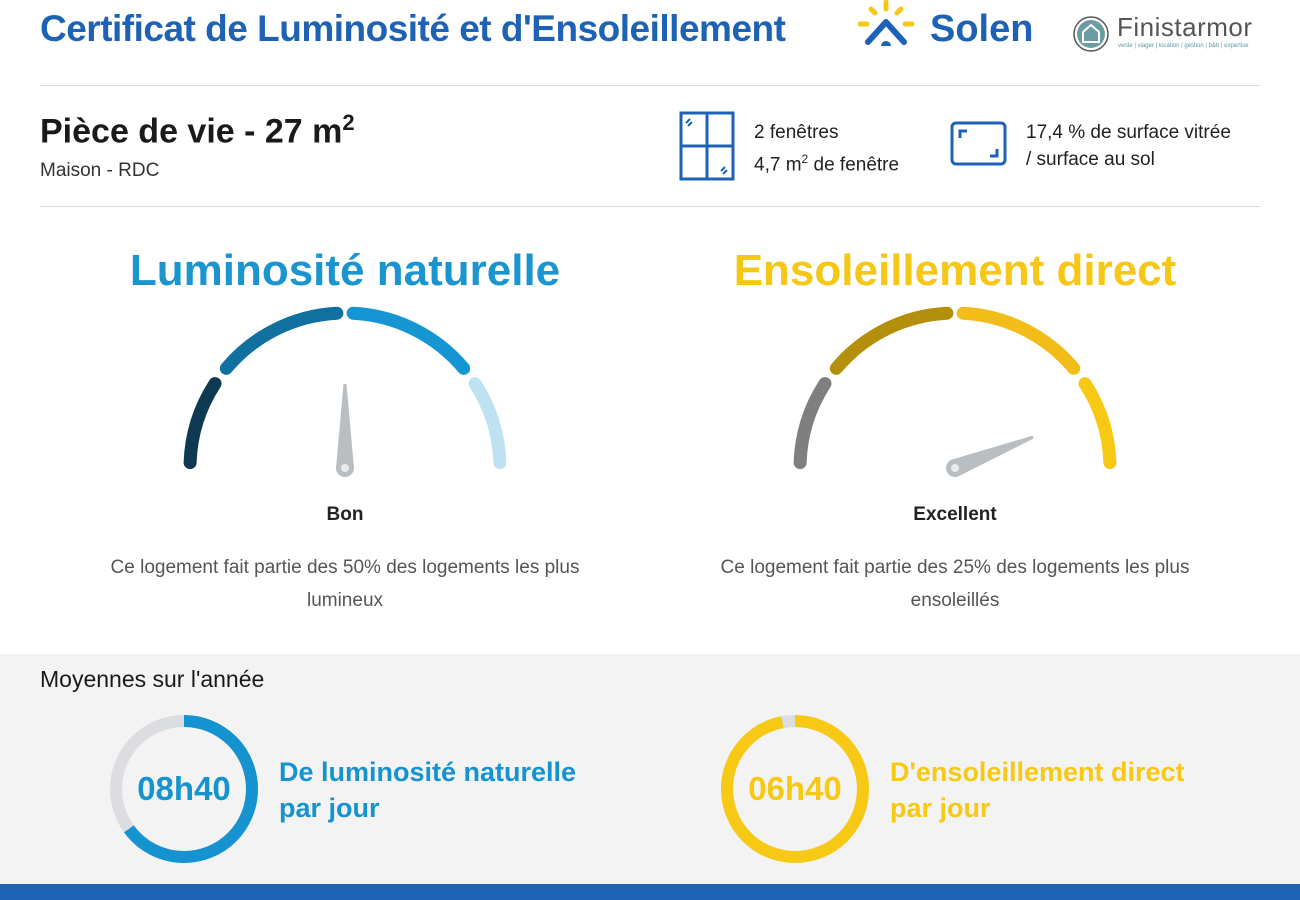 The image size is (1300, 900). I want to click on surface-icon, so click(978, 143).